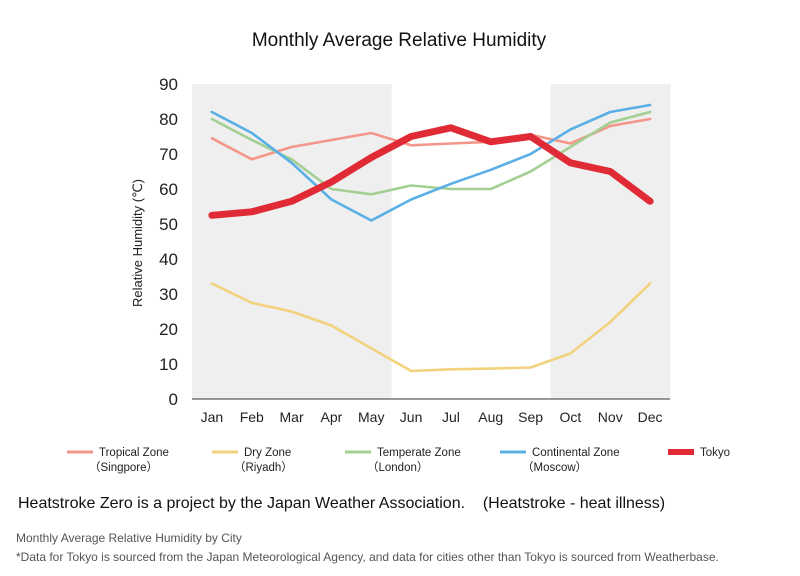  What do you see at coordinates (134, 453) in the screenshot?
I see `legend-label-tropical-zone: Tropical Zone` at bounding box center [134, 453].